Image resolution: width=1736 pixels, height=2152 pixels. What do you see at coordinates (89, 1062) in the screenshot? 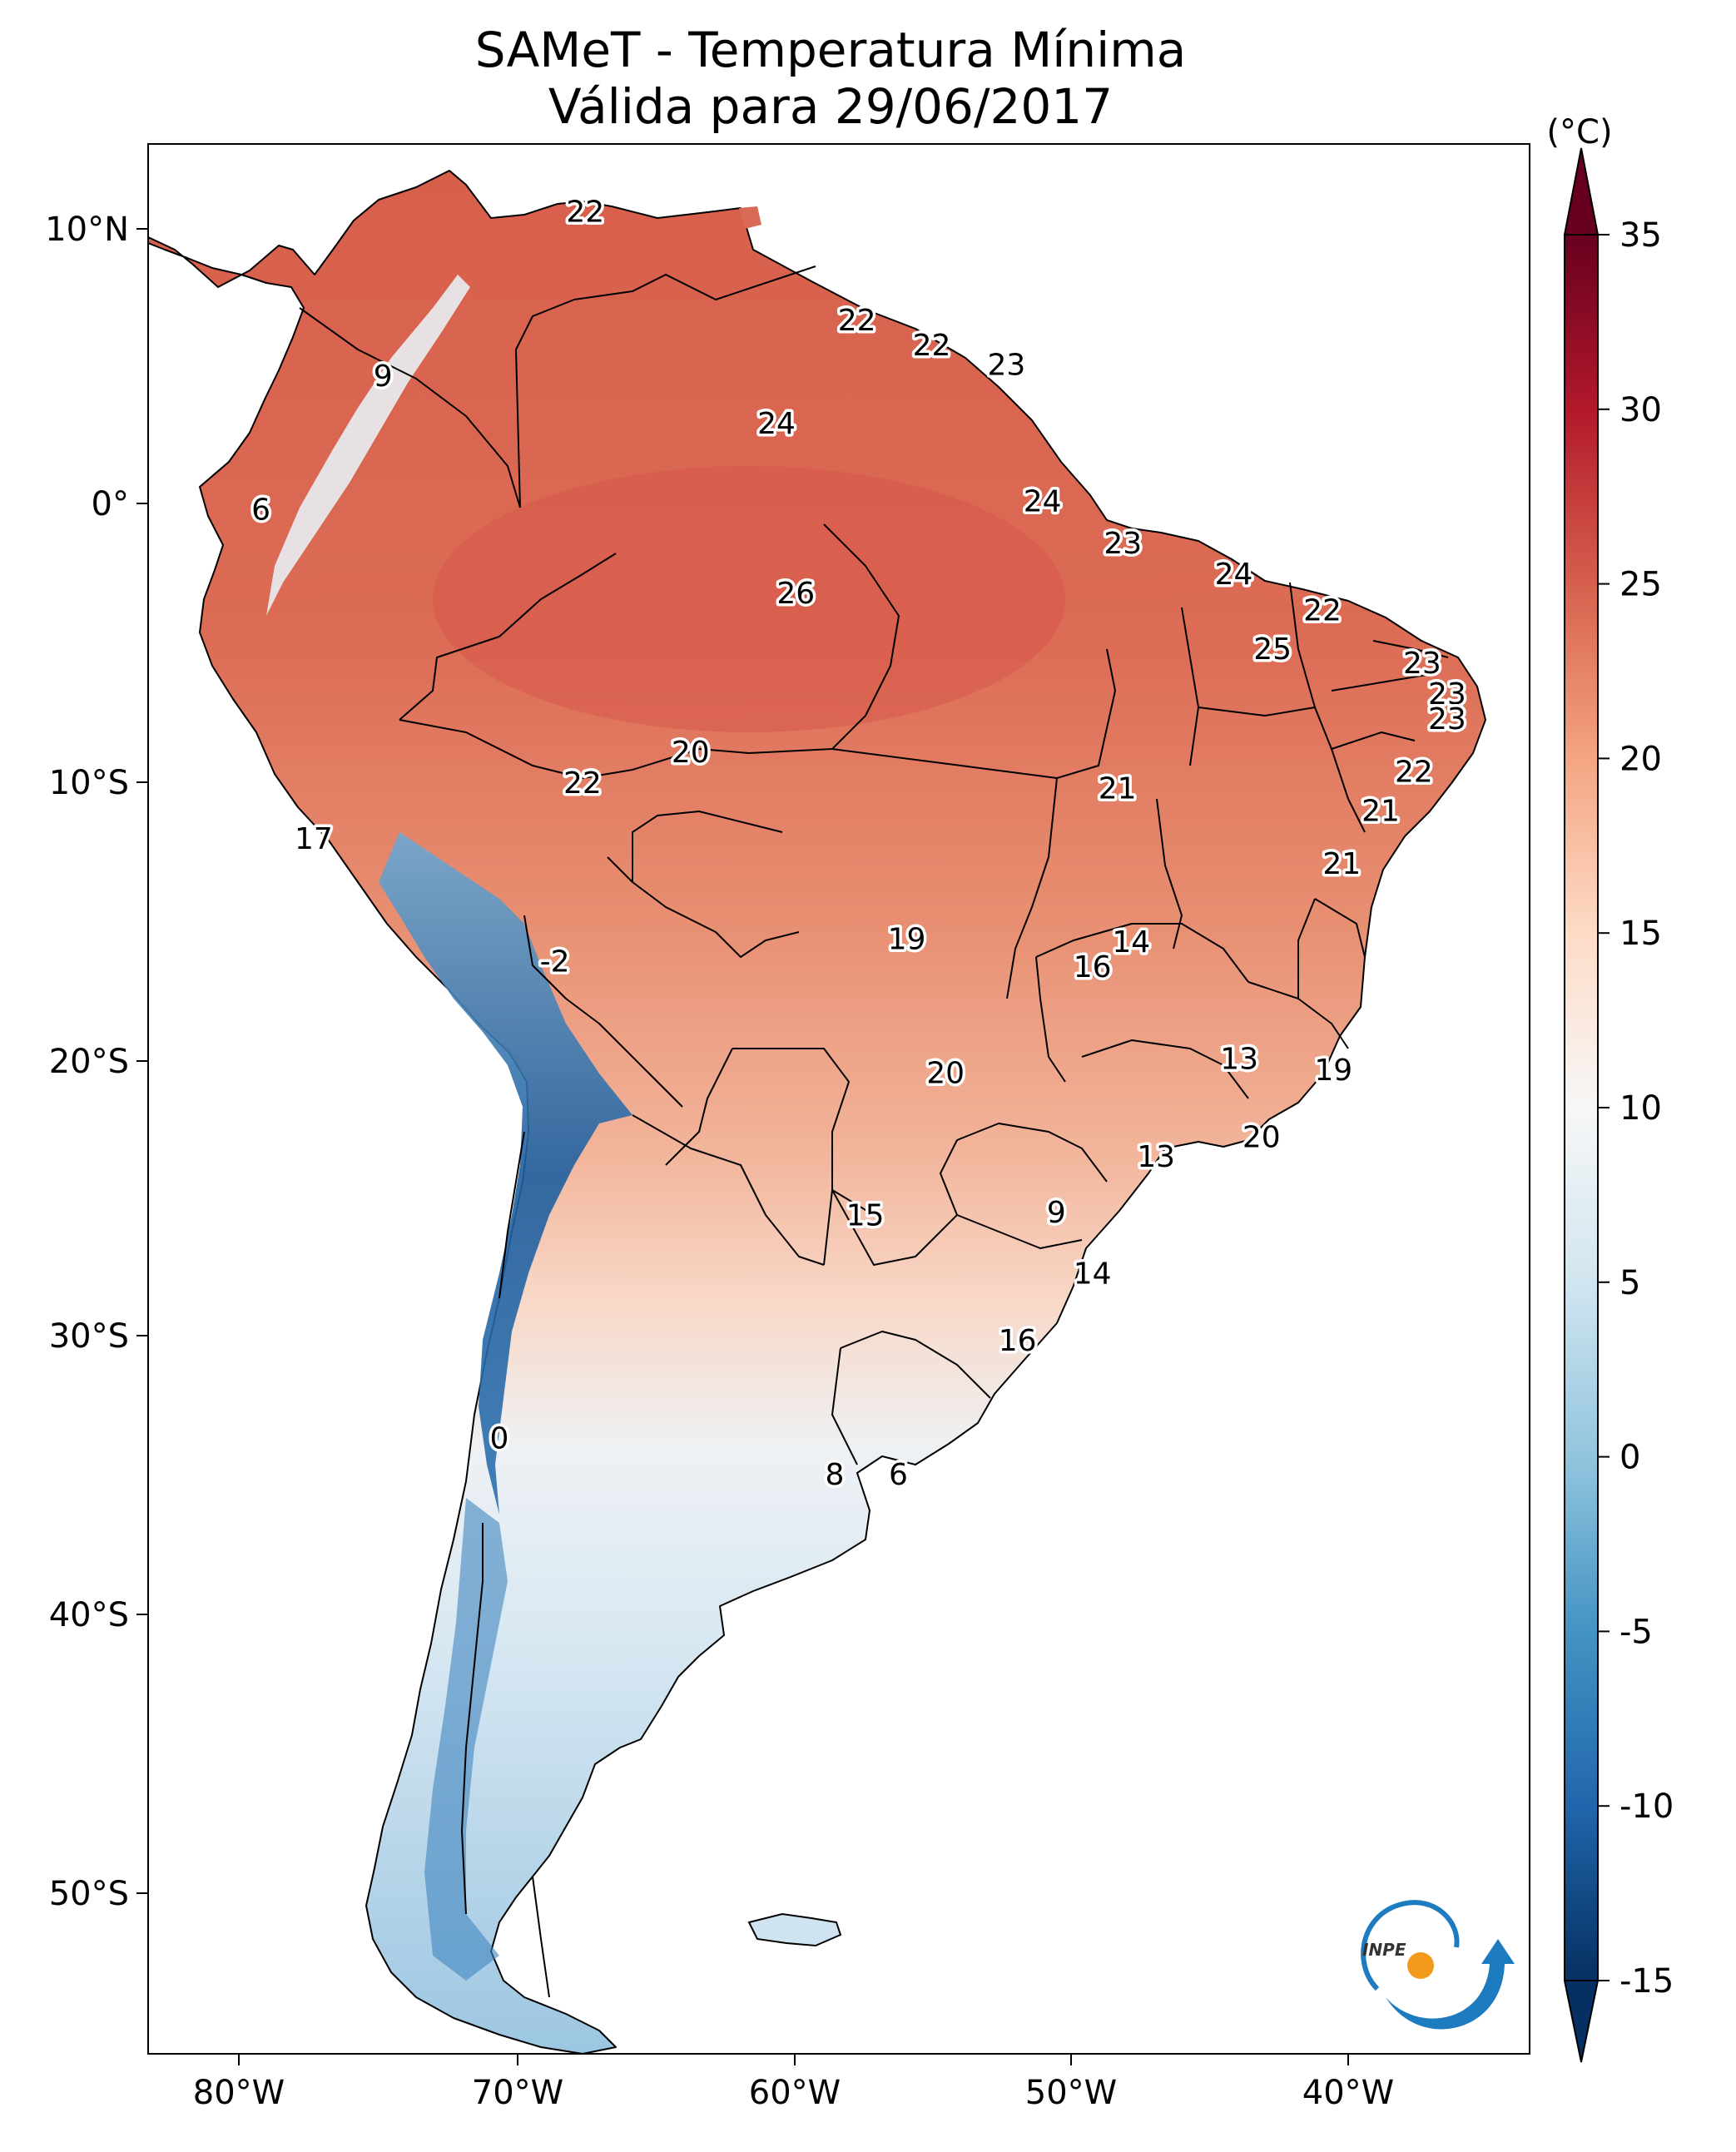
I see `lat-tick-label: 20°S` at bounding box center [89, 1062].